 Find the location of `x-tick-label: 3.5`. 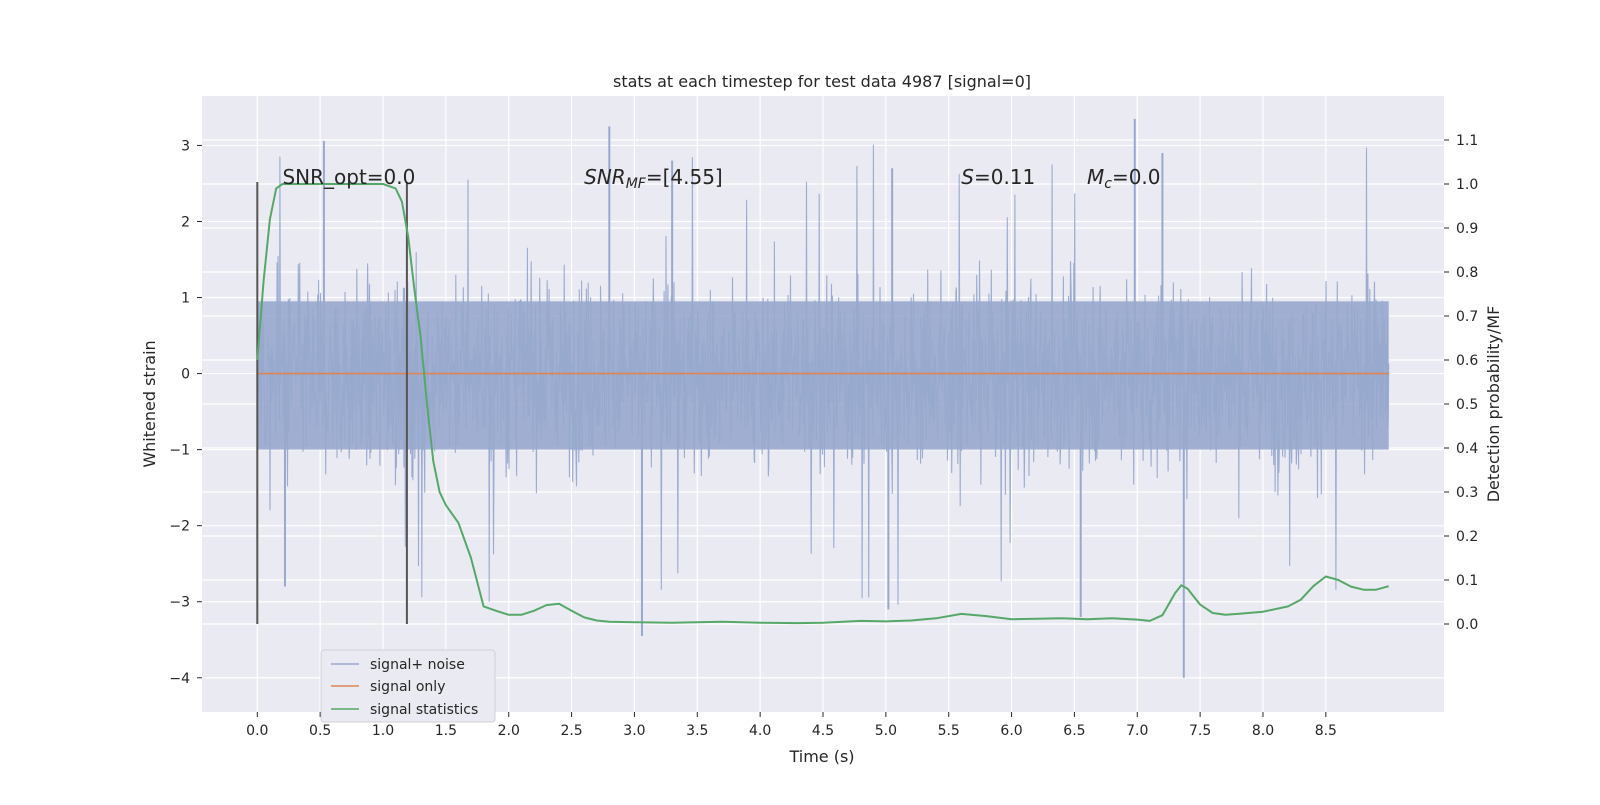

x-tick-label: 3.5 is located at coordinates (697, 731).